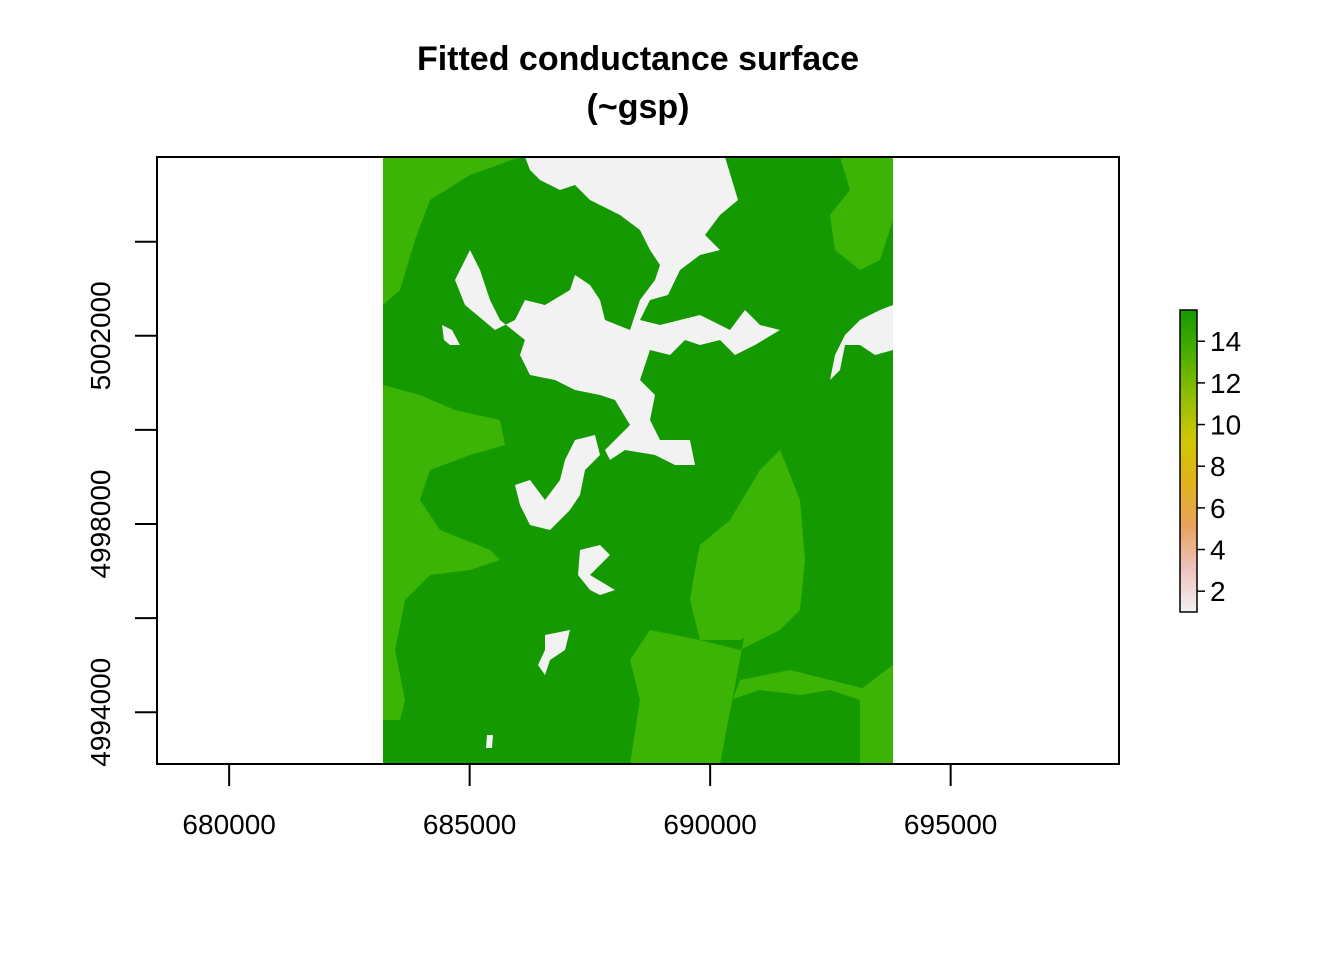  Describe the element at coordinates (100, 524) in the screenshot. I see `y-tick-label: 4998000` at that location.